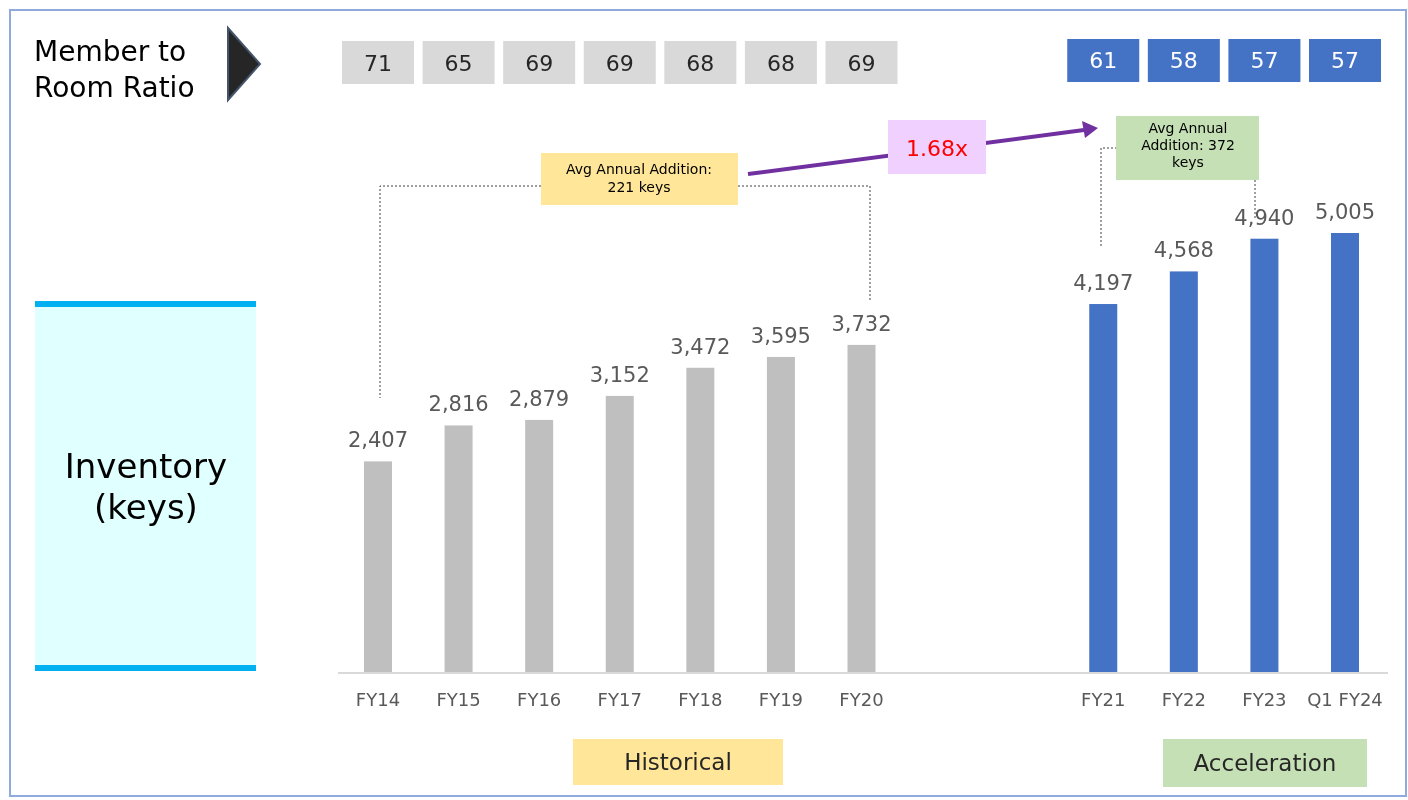 This screenshot has width=1408, height=800. I want to click on text: Historical, so click(678, 762).